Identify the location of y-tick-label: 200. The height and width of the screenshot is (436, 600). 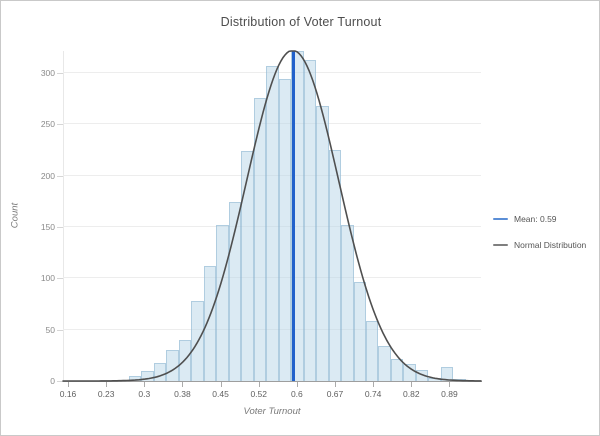
(47, 175).